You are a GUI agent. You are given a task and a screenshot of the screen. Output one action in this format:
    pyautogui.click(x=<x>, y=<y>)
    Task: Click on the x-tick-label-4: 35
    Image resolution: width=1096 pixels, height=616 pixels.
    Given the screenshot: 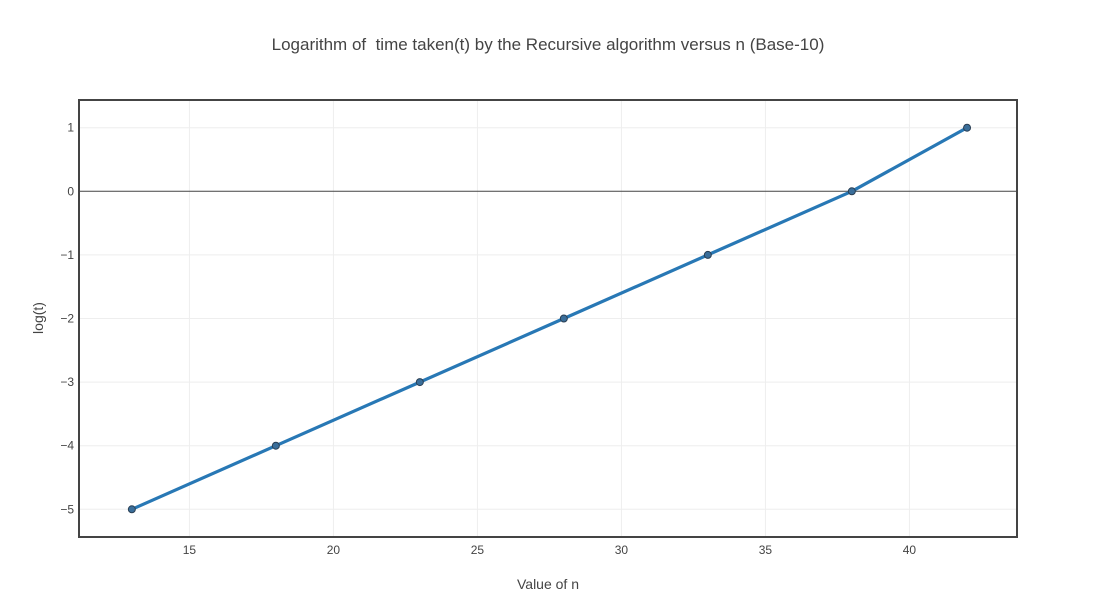 What is the action you would take?
    pyautogui.click(x=766, y=550)
    